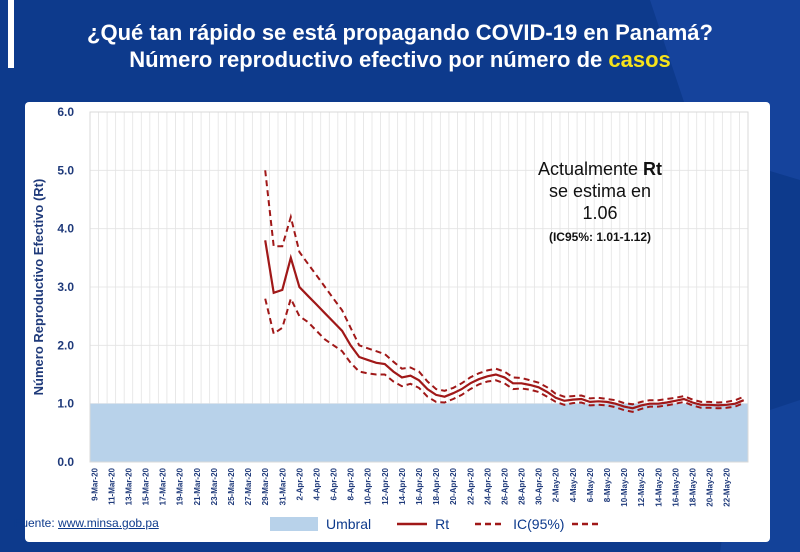 The image size is (800, 552). Describe the element at coordinates (436, 485) in the screenshot. I see `x-tick-label: 18-Apr-20` at that location.